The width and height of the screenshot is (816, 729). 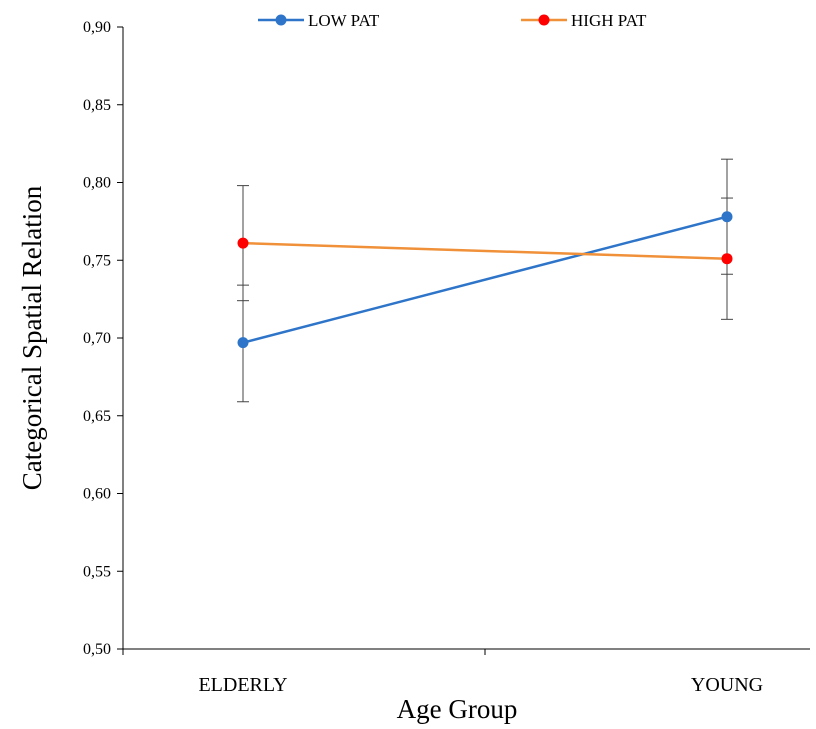 What do you see at coordinates (466, 672) in the screenshot?
I see `x-axis: ELDERLY YOUNG` at bounding box center [466, 672].